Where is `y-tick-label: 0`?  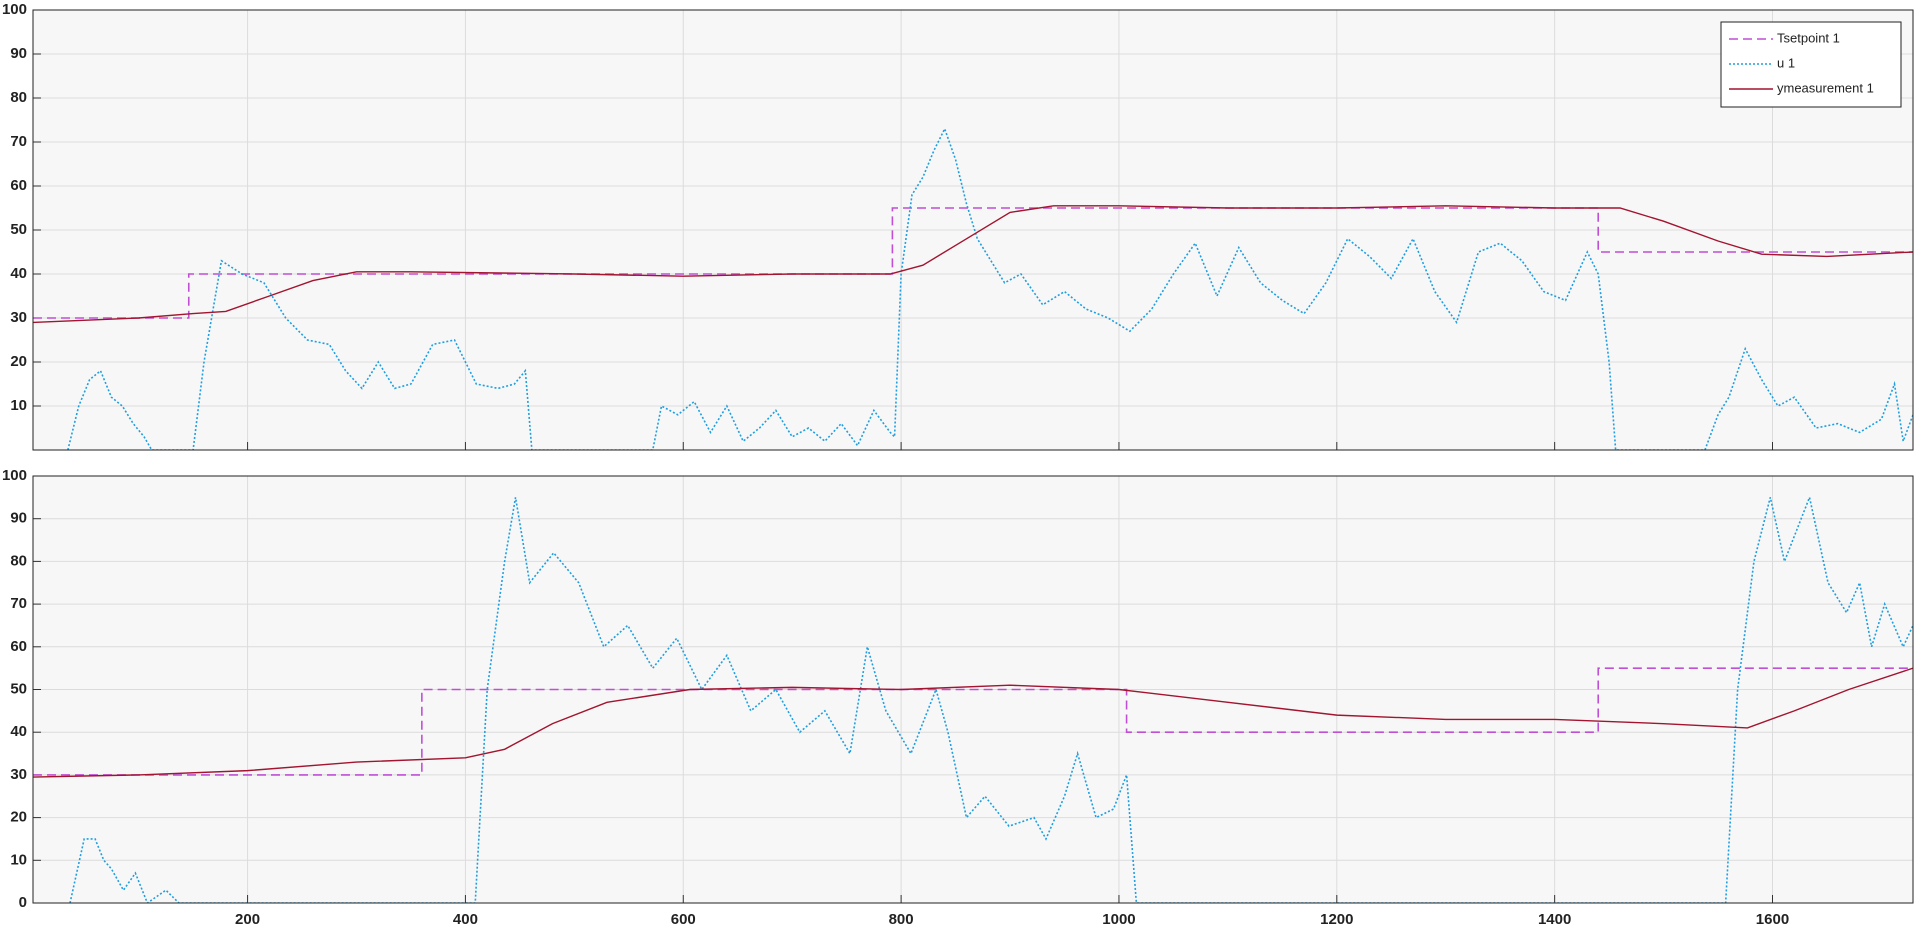 y-tick-label: 0 is located at coordinates (23, 902).